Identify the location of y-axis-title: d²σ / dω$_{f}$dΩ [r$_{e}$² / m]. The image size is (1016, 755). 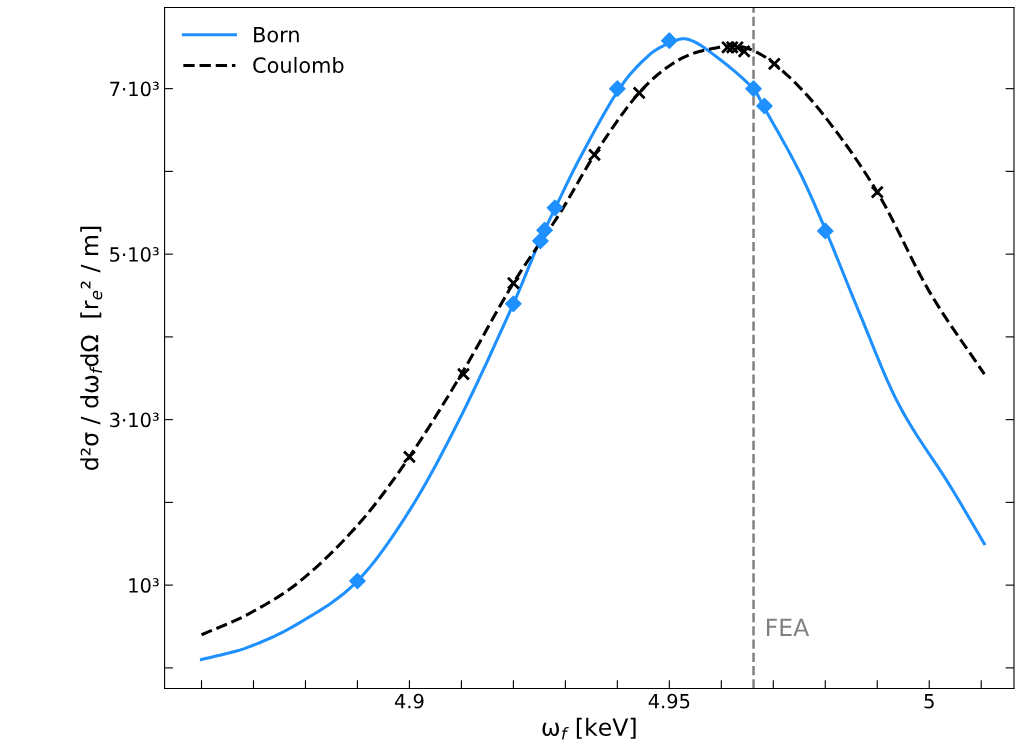
(91, 348).